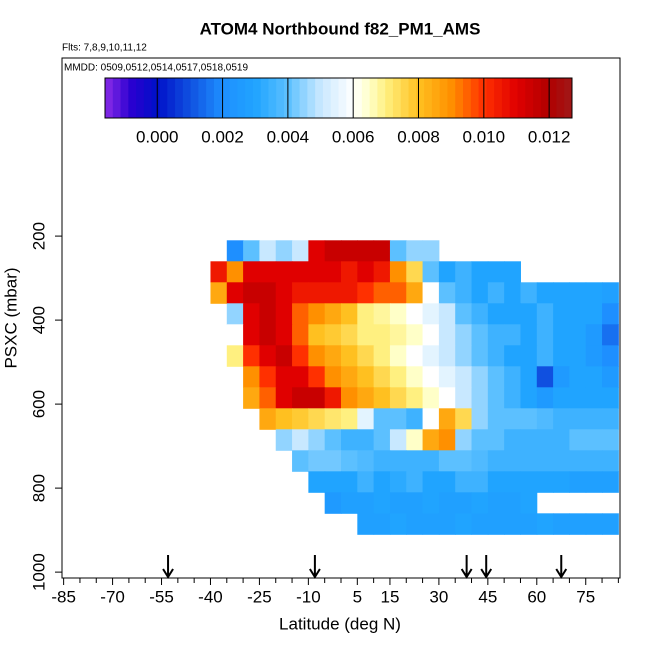 The image size is (650, 650). Describe the element at coordinates (157, 136) in the screenshot. I see `colorbar-tick-label: 0.000` at that location.